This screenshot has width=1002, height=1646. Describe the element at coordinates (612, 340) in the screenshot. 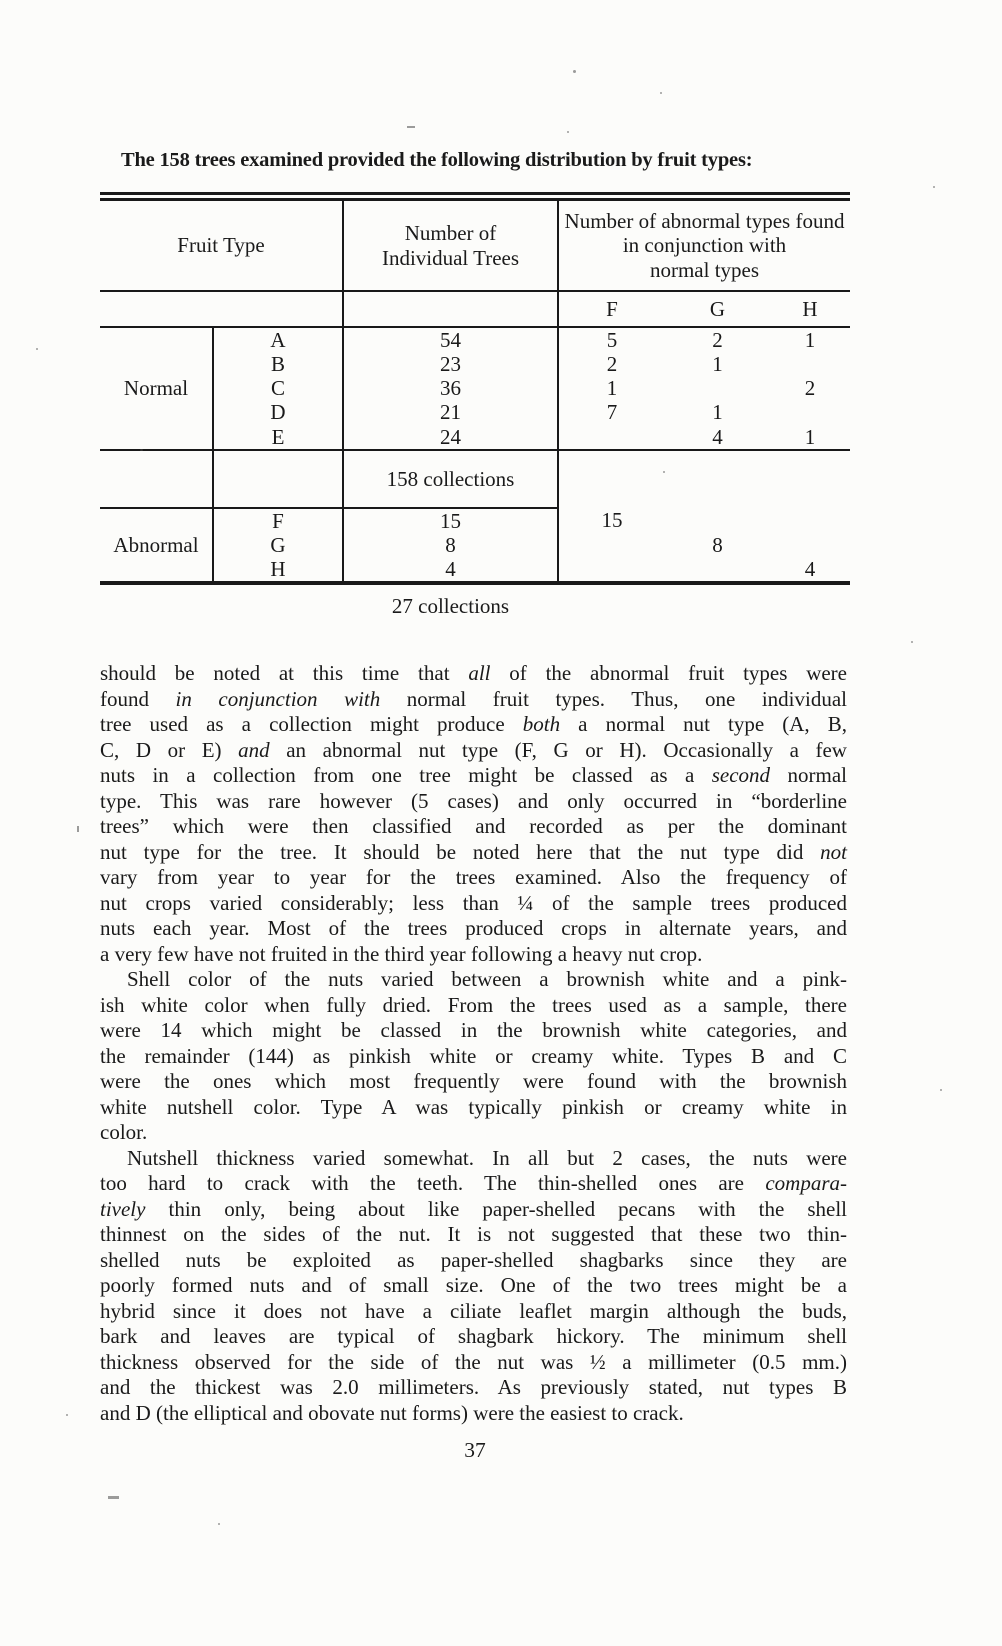

I see `cell-f: 5` at that location.